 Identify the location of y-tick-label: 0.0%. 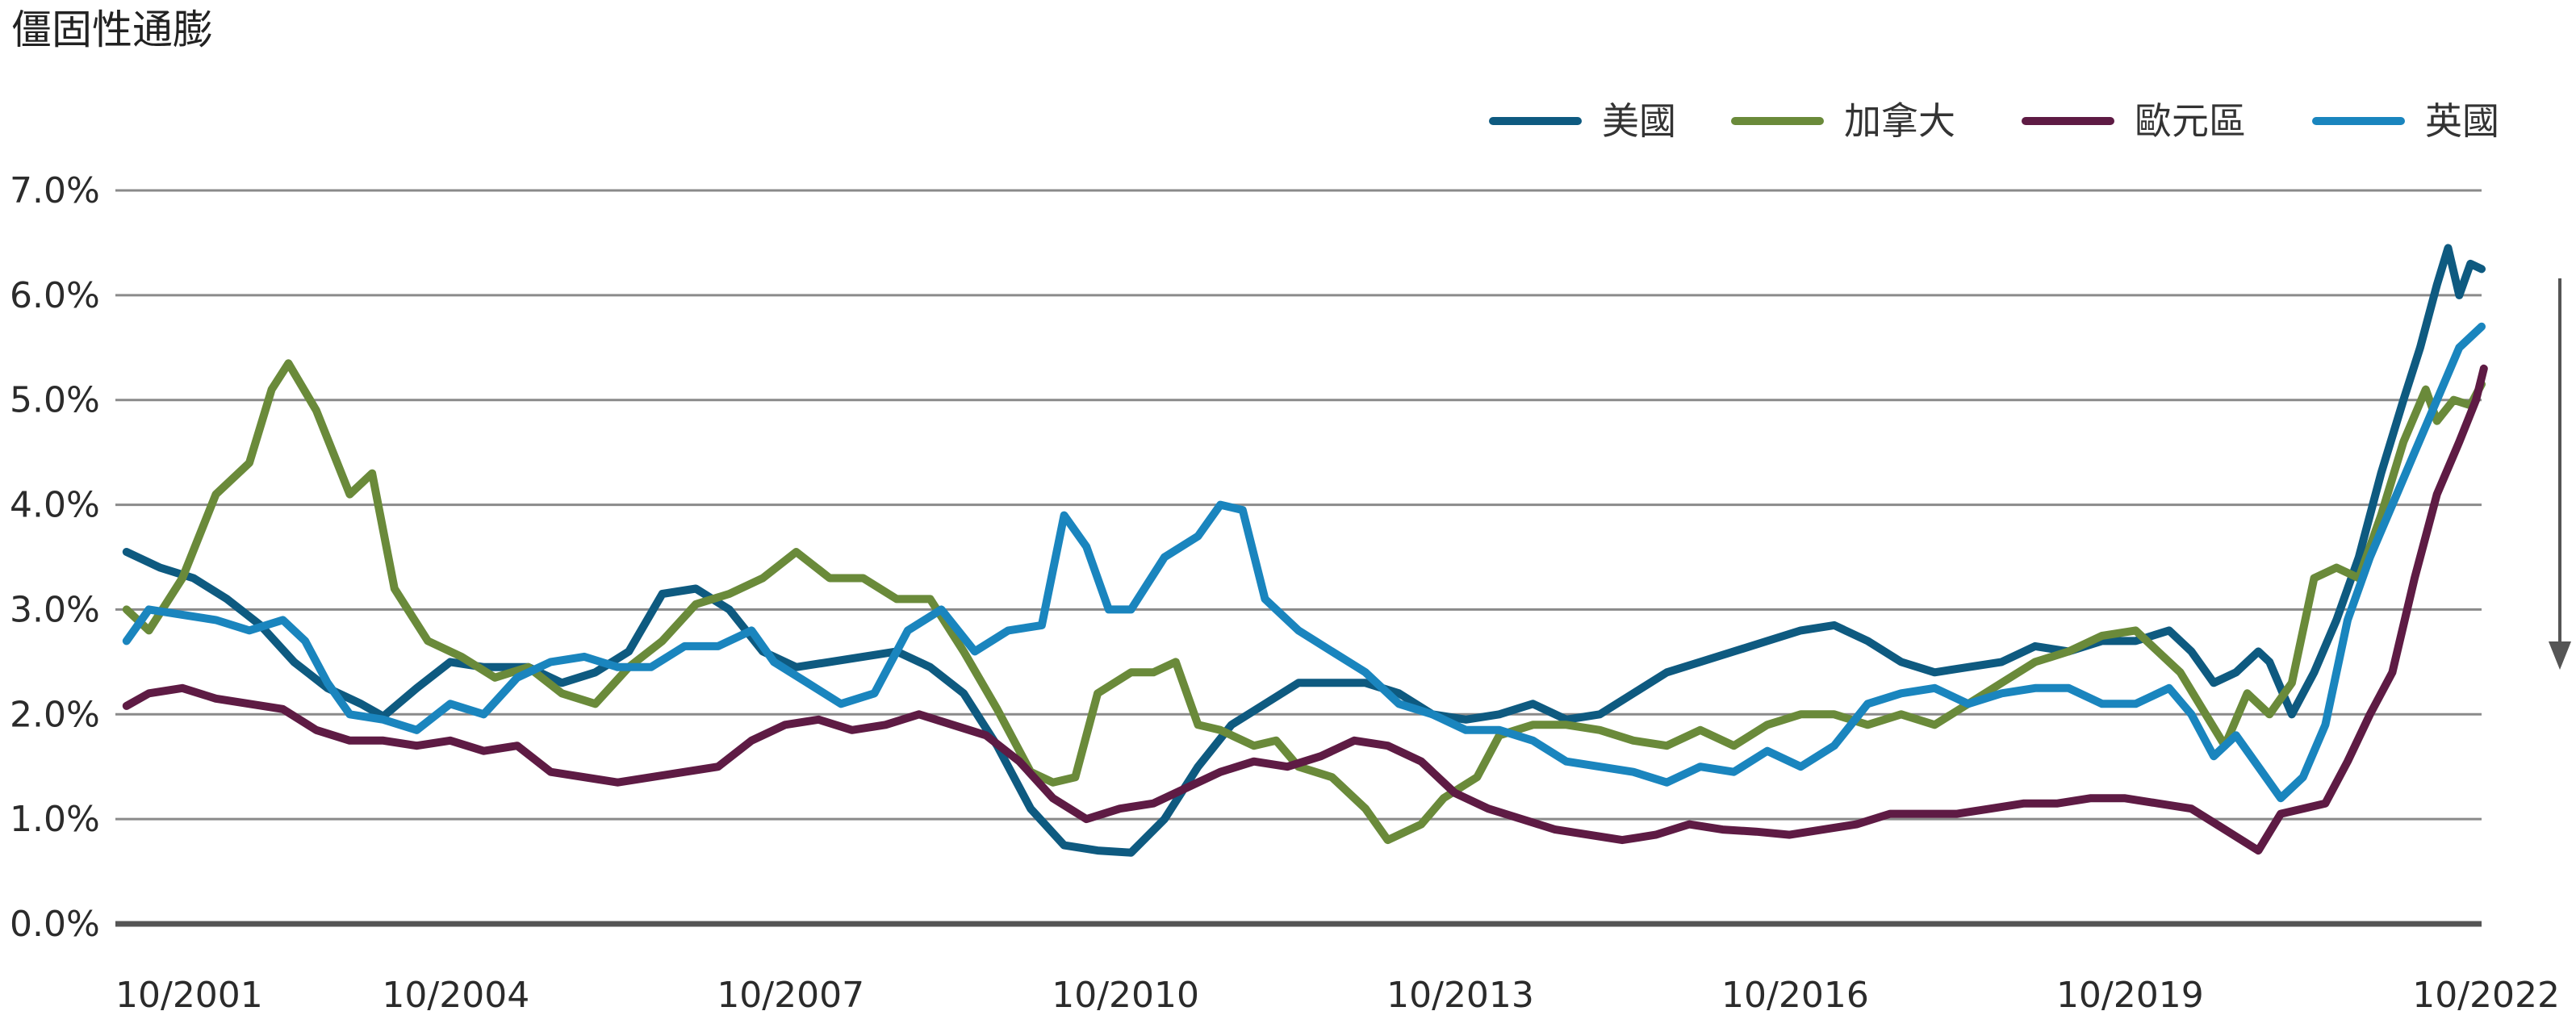
(55, 924).